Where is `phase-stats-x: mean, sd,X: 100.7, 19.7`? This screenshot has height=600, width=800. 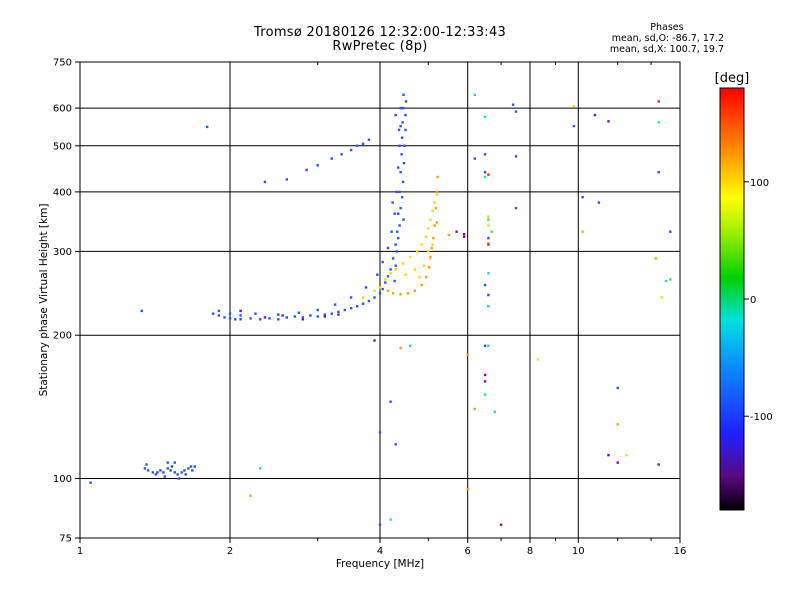
phase-stats-x: mean, sd,X: 100.7, 19.7 is located at coordinates (666, 49).